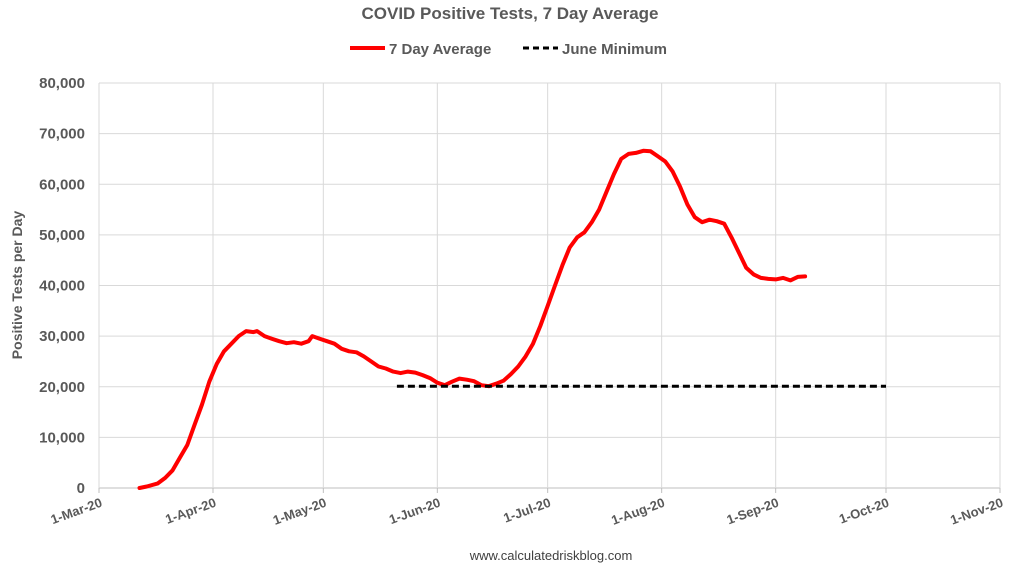  What do you see at coordinates (62, 437) in the screenshot?
I see `y-tick-label: 10,000` at bounding box center [62, 437].